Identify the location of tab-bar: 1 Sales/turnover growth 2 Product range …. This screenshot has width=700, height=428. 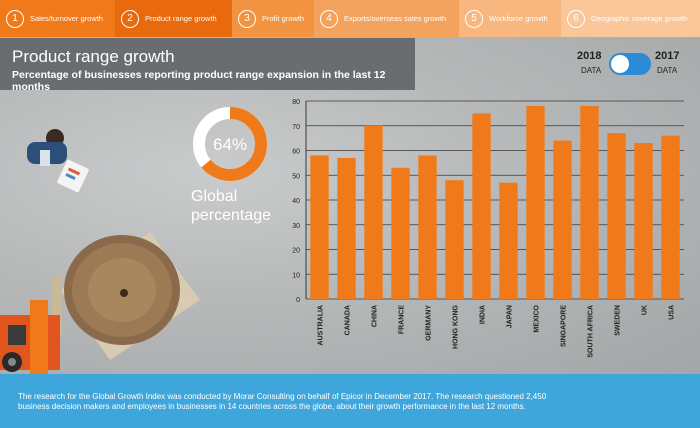
(350, 18).